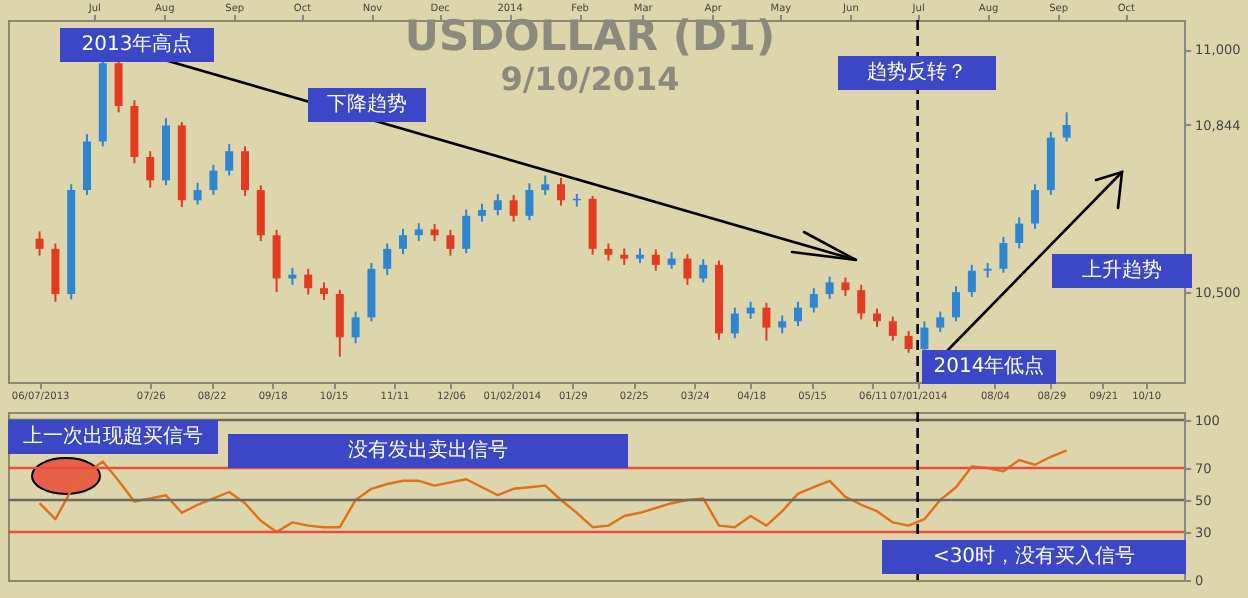 The width and height of the screenshot is (1248, 598). What do you see at coordinates (589, 36) in the screenshot?
I see `chart-title: USDOLLAR (D1)` at bounding box center [589, 36].